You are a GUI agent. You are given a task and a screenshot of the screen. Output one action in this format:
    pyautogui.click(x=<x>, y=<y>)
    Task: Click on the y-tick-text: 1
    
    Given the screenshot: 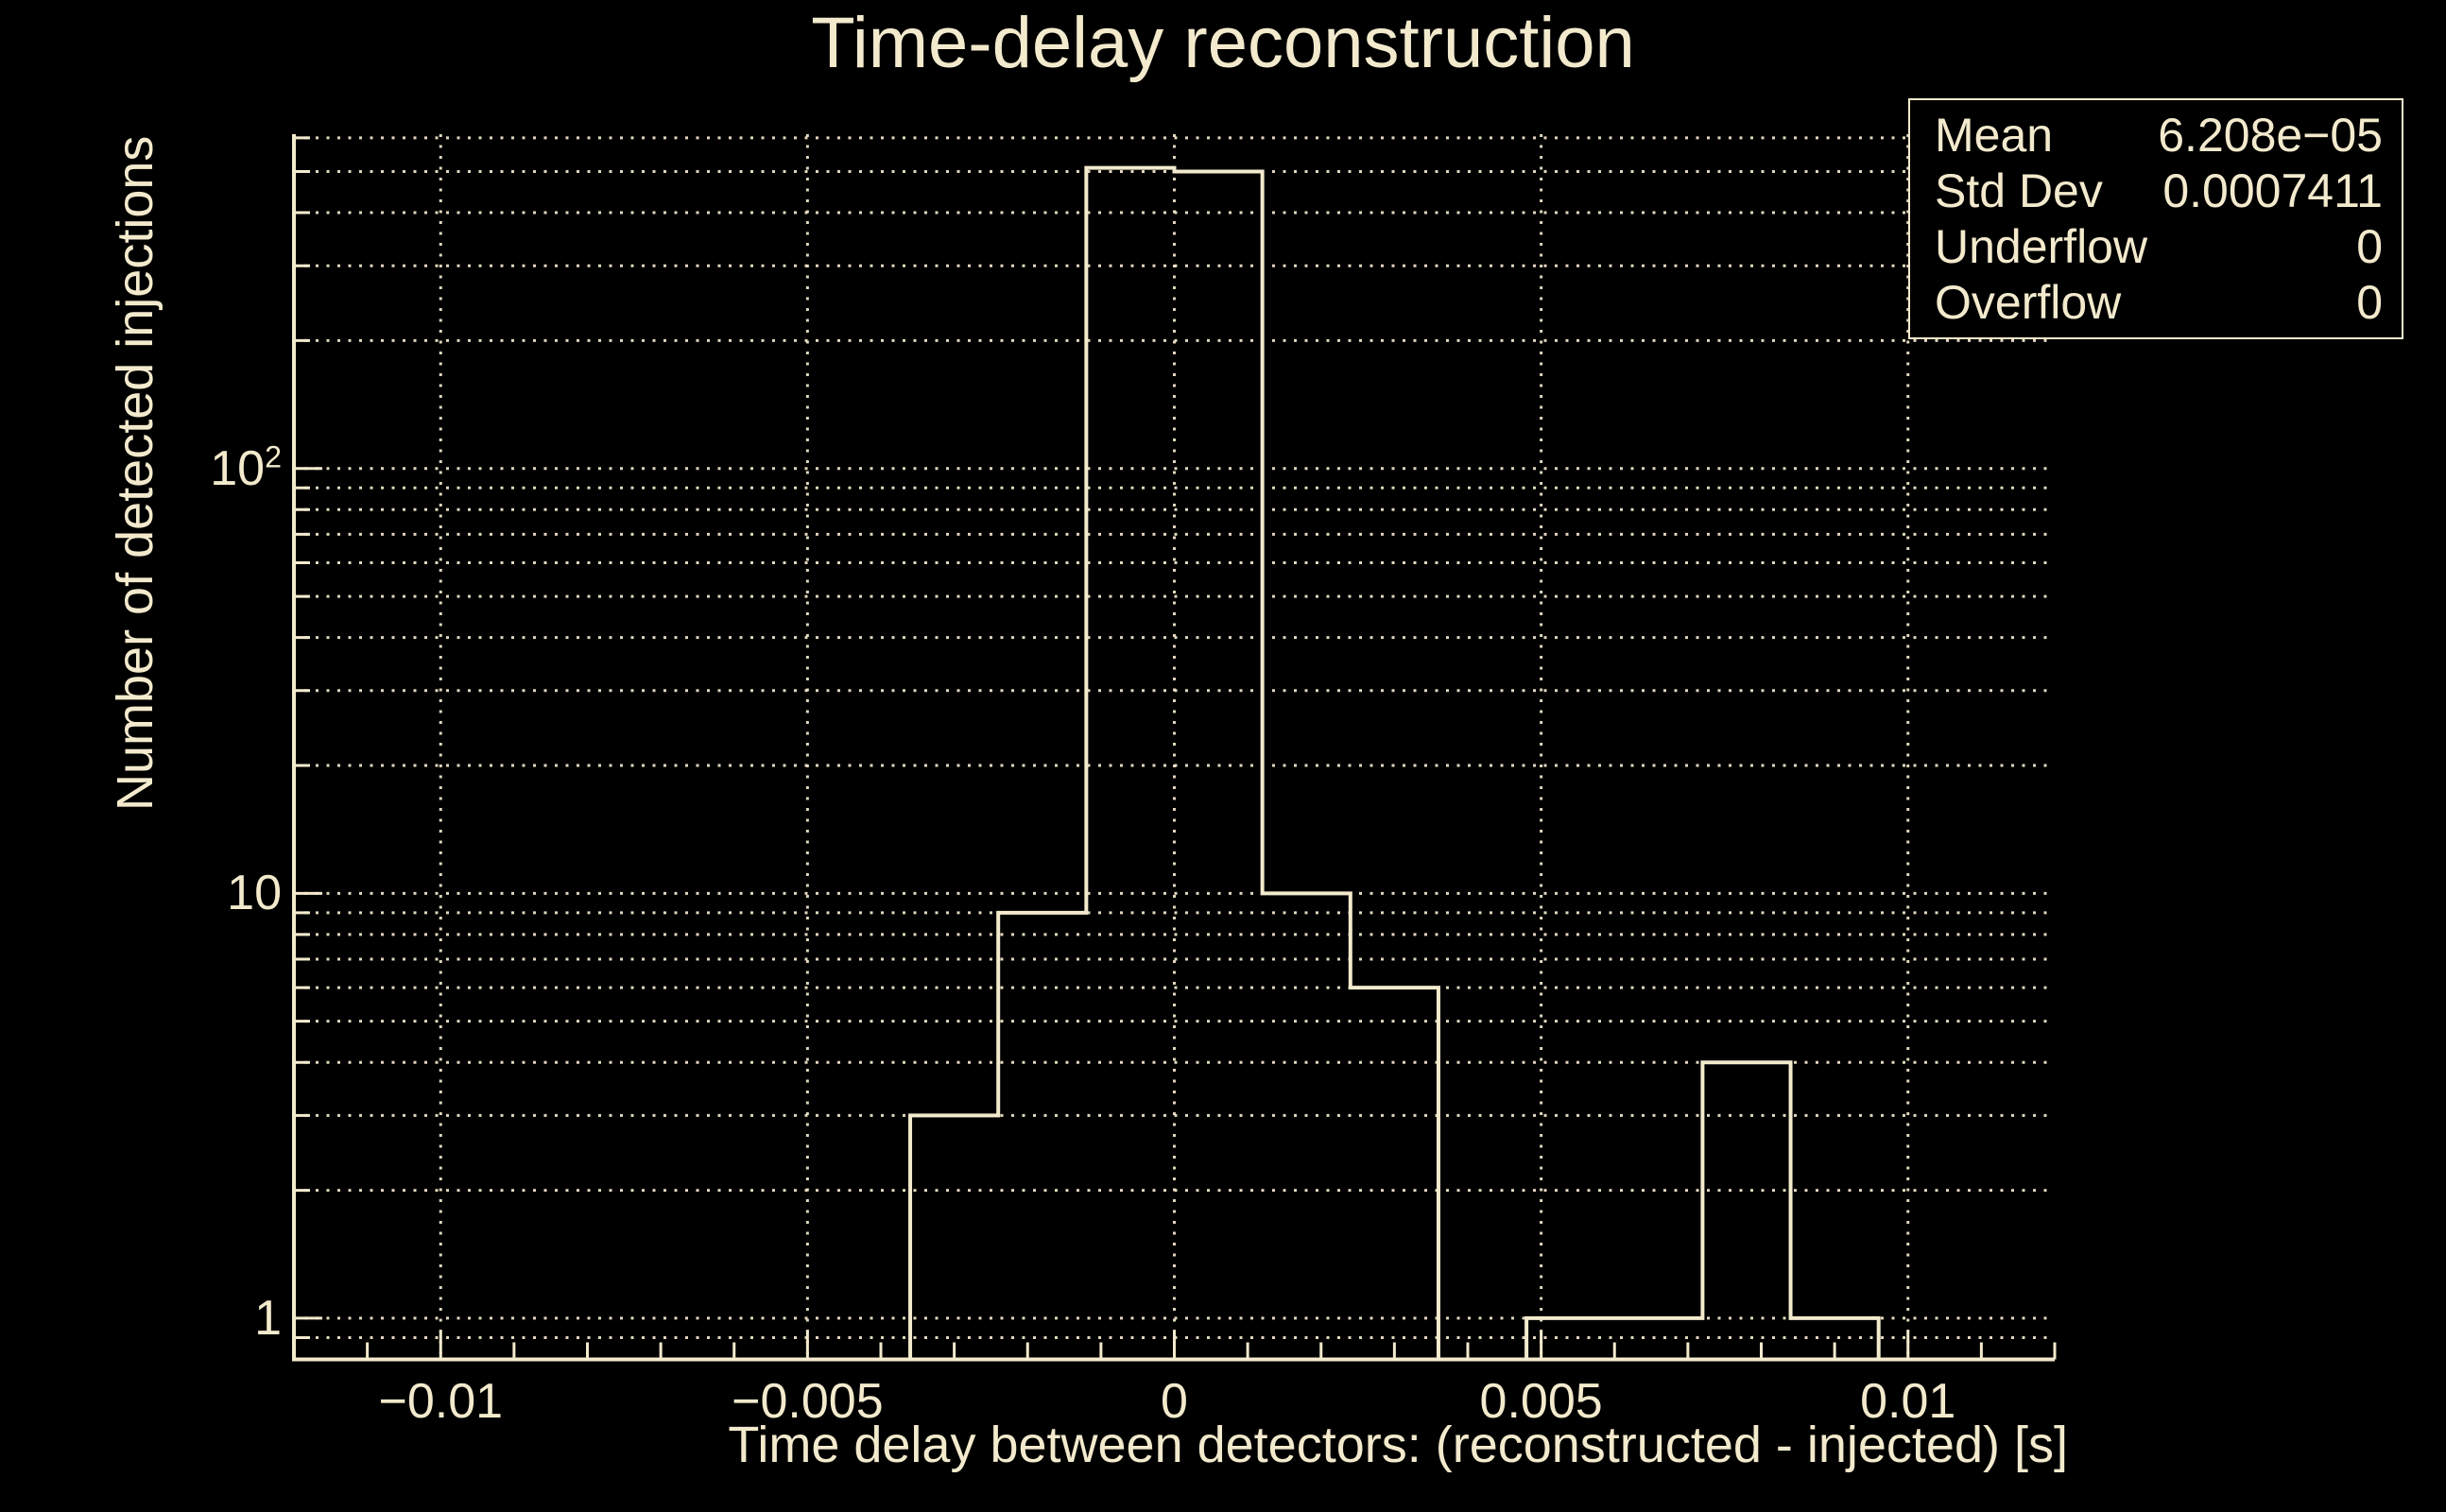 What is the action you would take?
    pyautogui.click(x=268, y=1318)
    